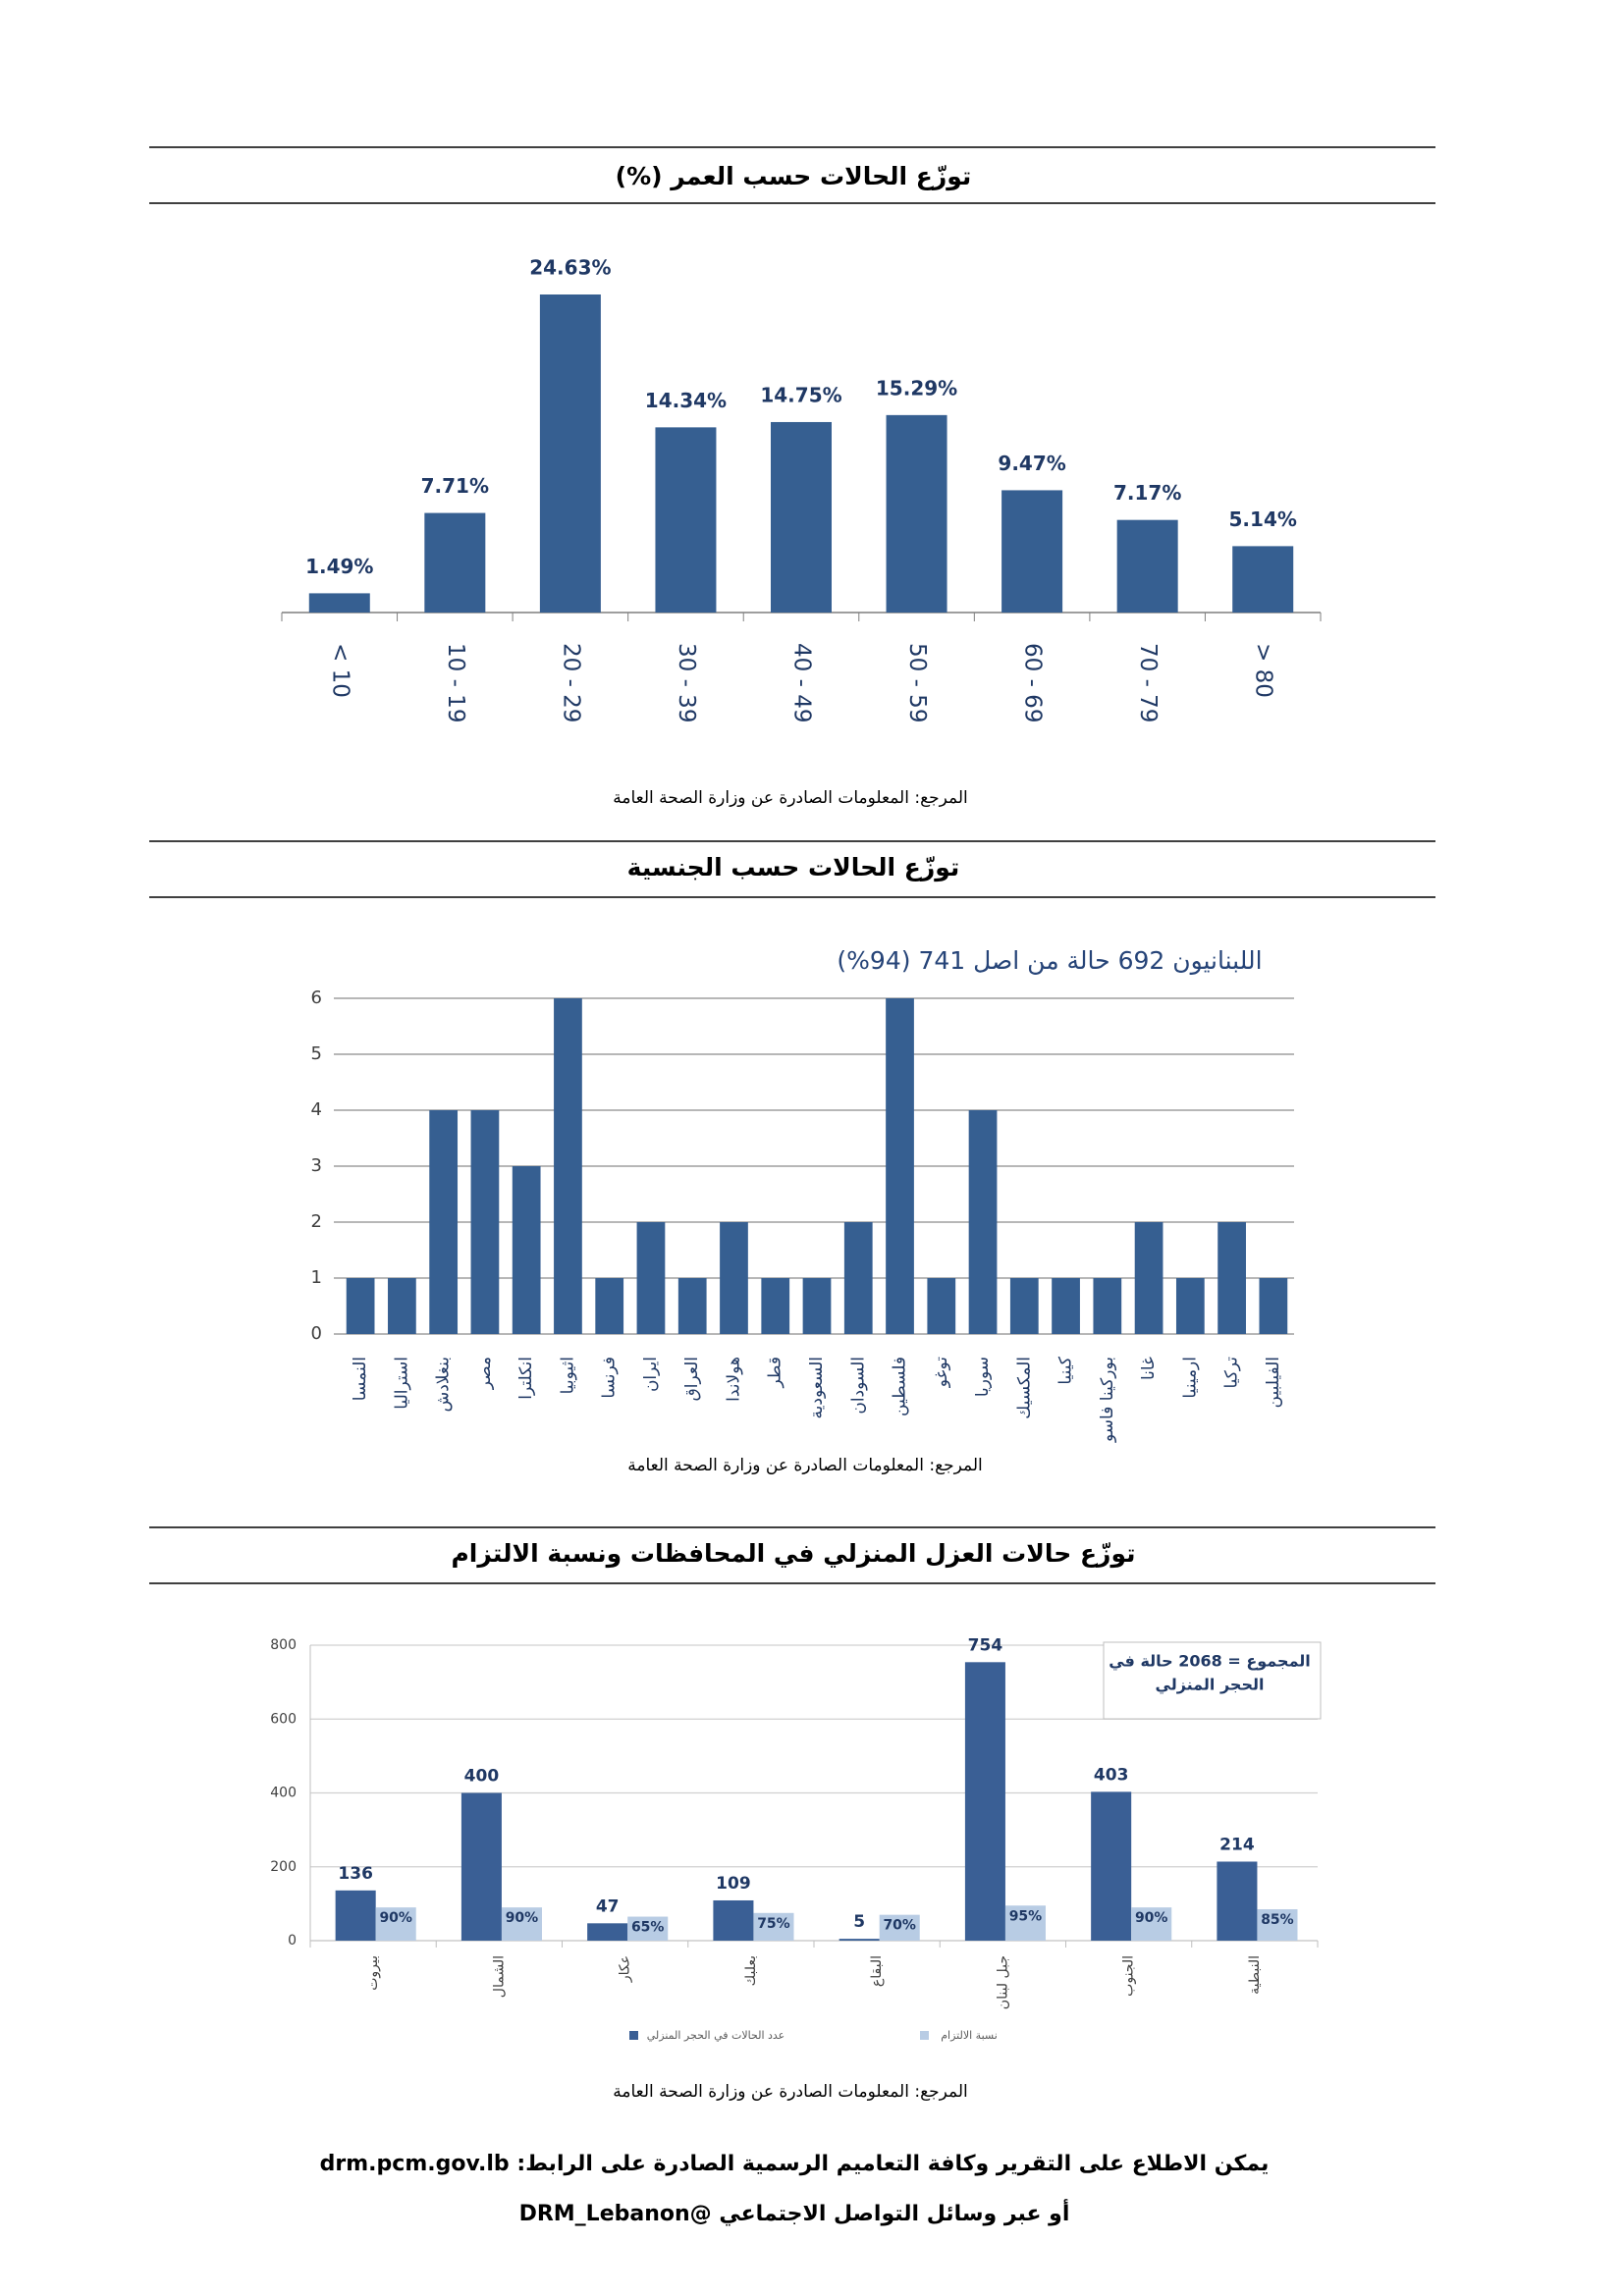 This screenshot has width=1623, height=2296. Describe the element at coordinates (793, 868) in the screenshot. I see `section-title: توزّع الحالات حسب الجنسية` at that location.